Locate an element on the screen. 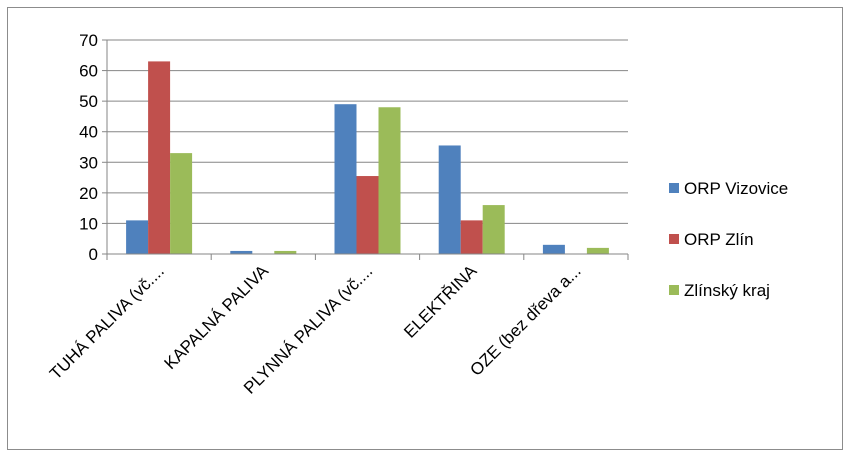 This screenshot has width=851, height=458. y-tick-label: 10 is located at coordinates (88, 223).